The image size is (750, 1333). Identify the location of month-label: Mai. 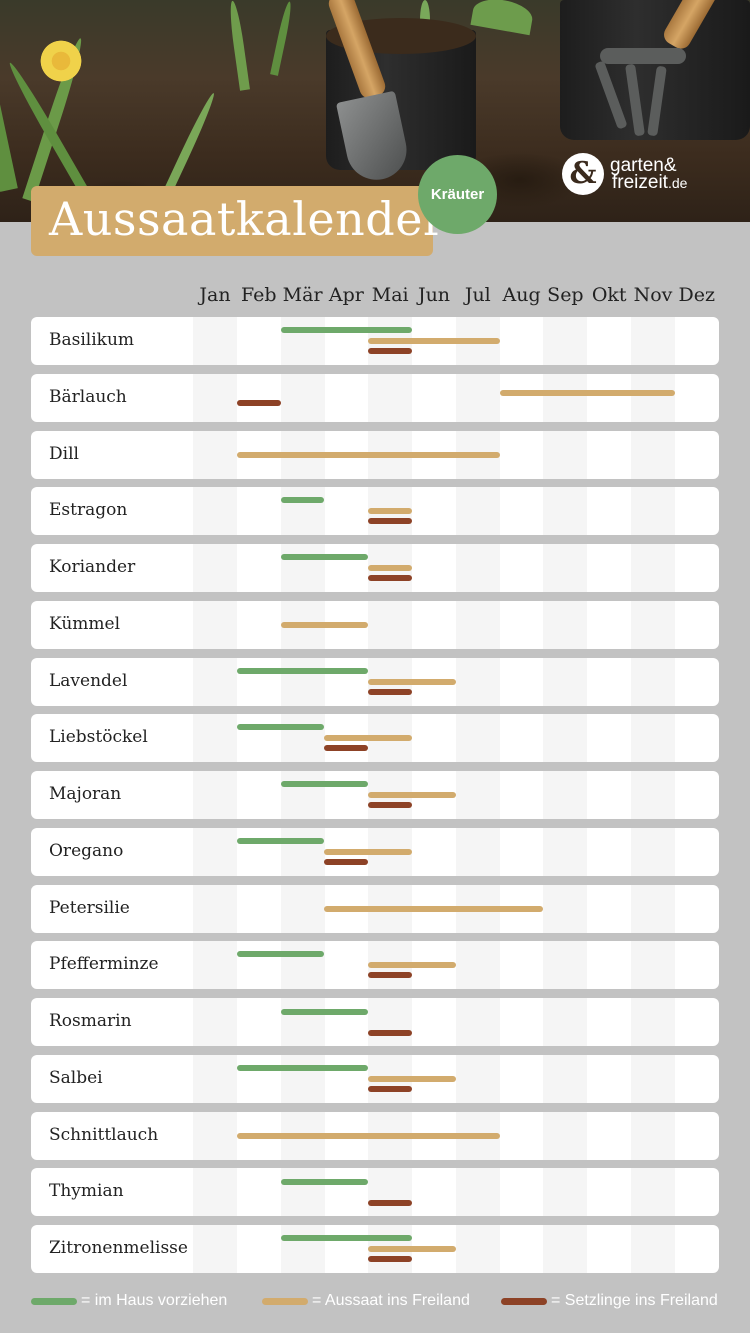
(390, 295).